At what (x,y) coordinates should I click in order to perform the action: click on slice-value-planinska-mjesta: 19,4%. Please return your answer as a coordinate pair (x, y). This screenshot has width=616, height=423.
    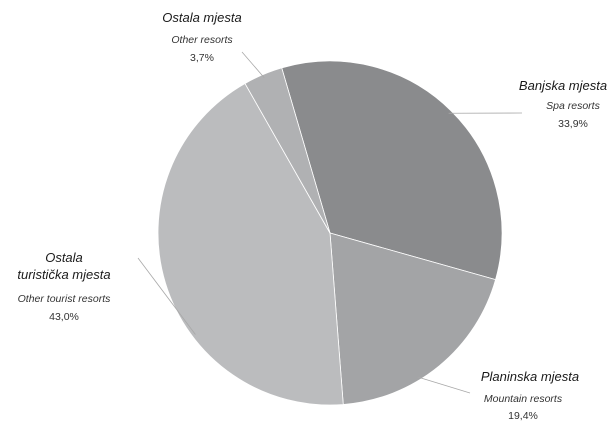
    Looking at the image, I should click on (523, 416).